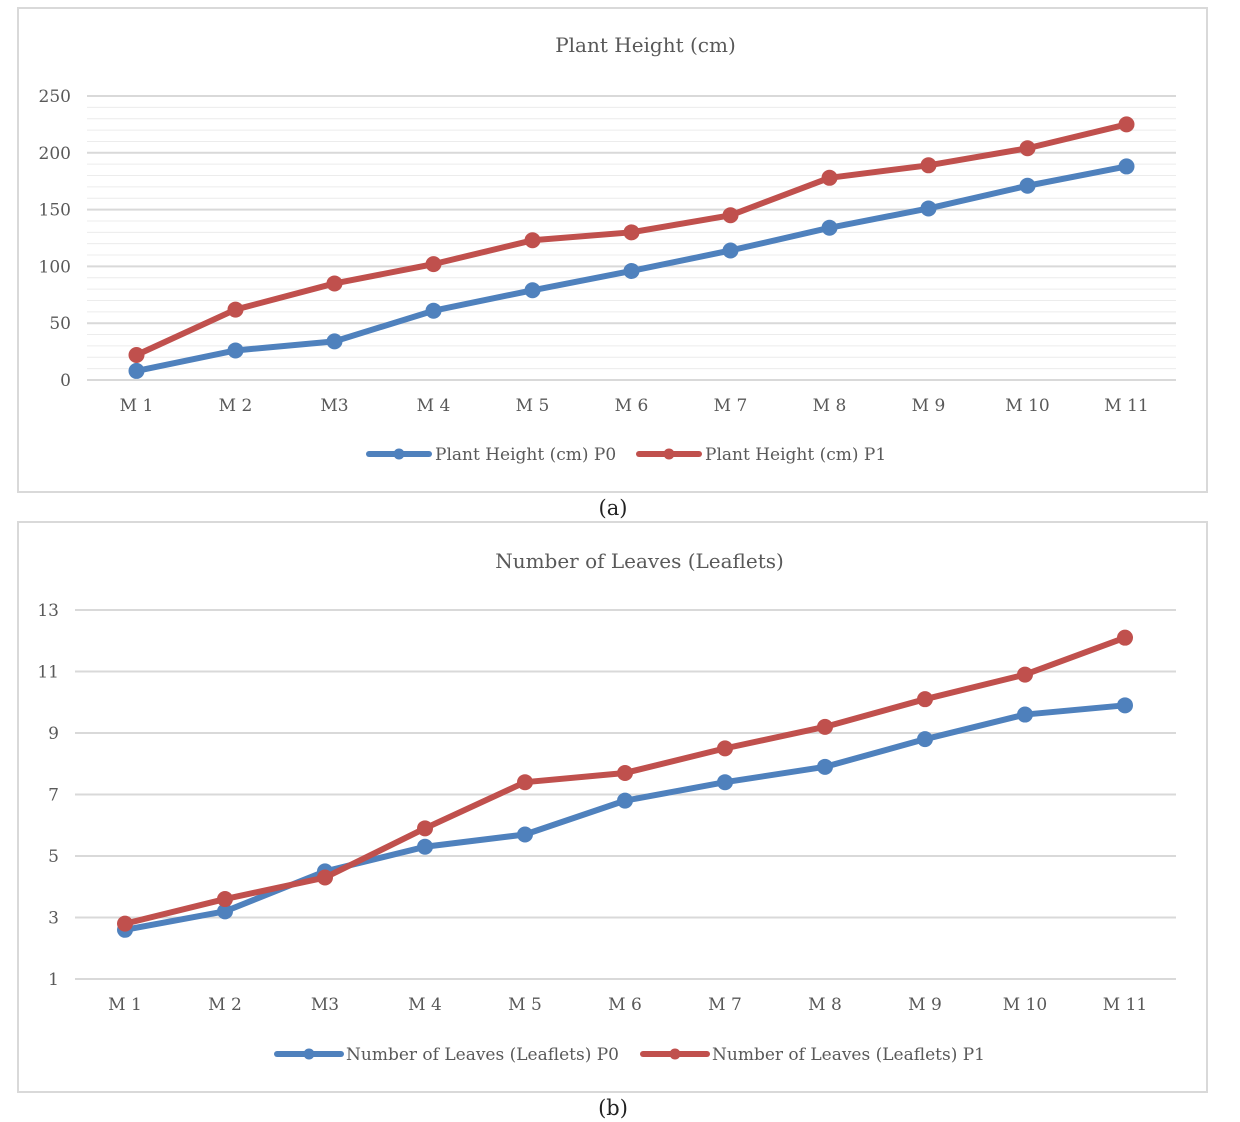 The width and height of the screenshot is (1240, 1122). Describe the element at coordinates (55, 154) in the screenshot. I see `y-tick-label: 200` at that location.